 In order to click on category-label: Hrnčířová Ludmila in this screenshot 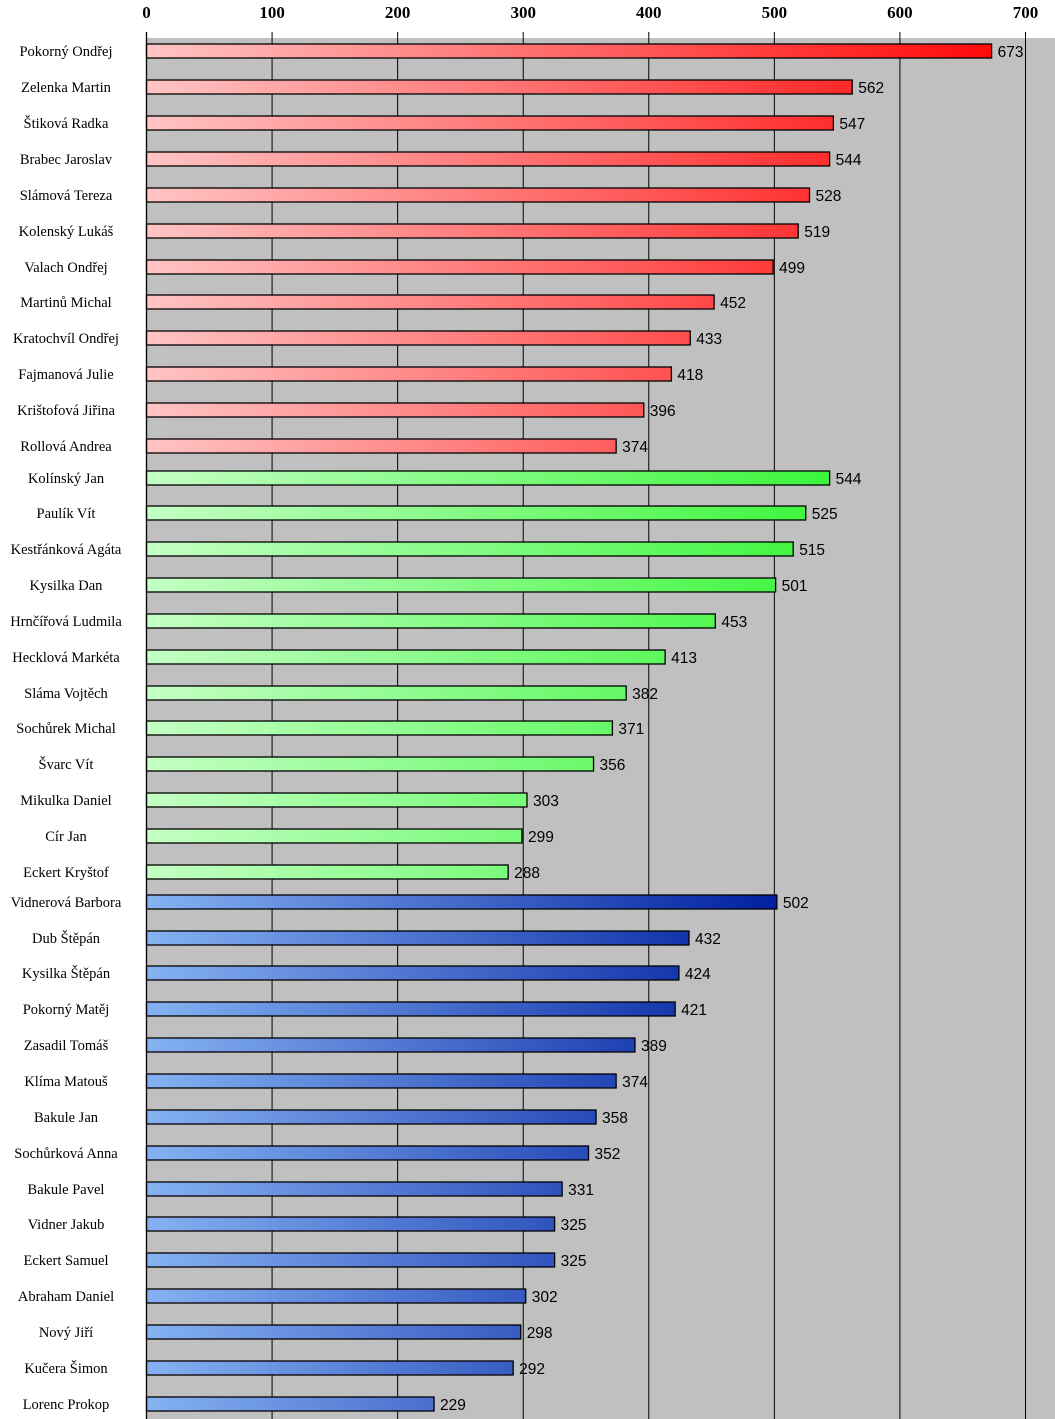, I will do `click(66, 622)`.